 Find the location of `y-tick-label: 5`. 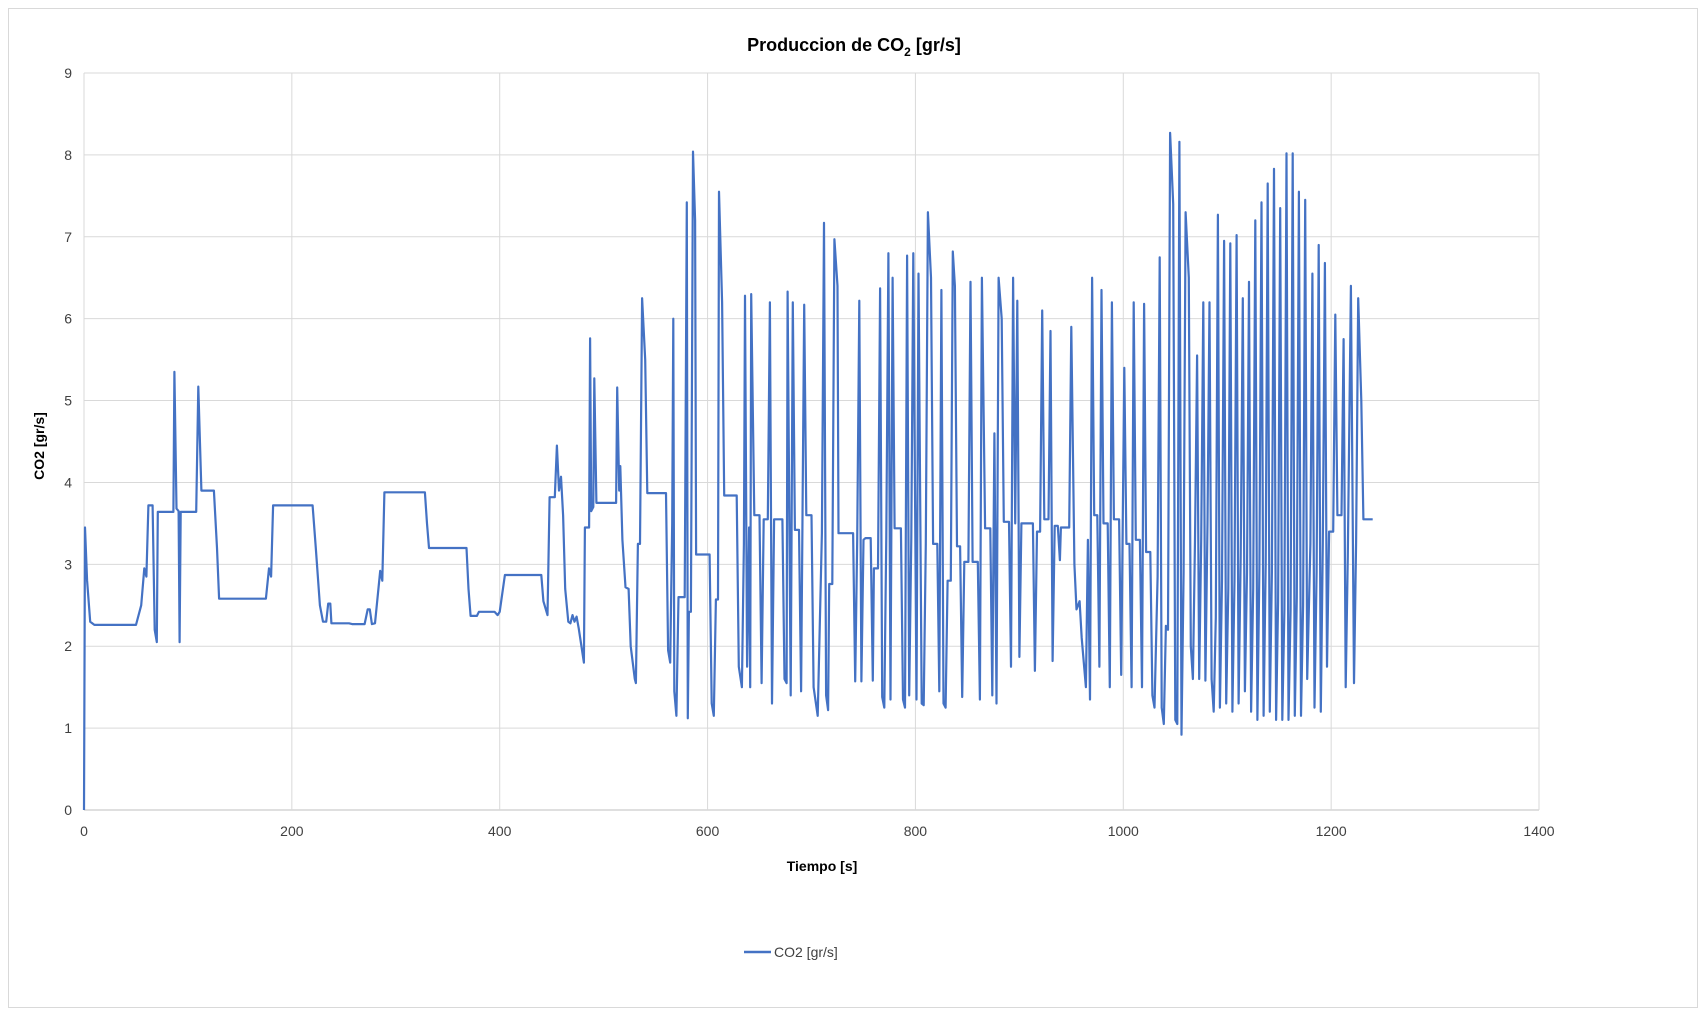

y-tick-label: 5 is located at coordinates (68, 401).